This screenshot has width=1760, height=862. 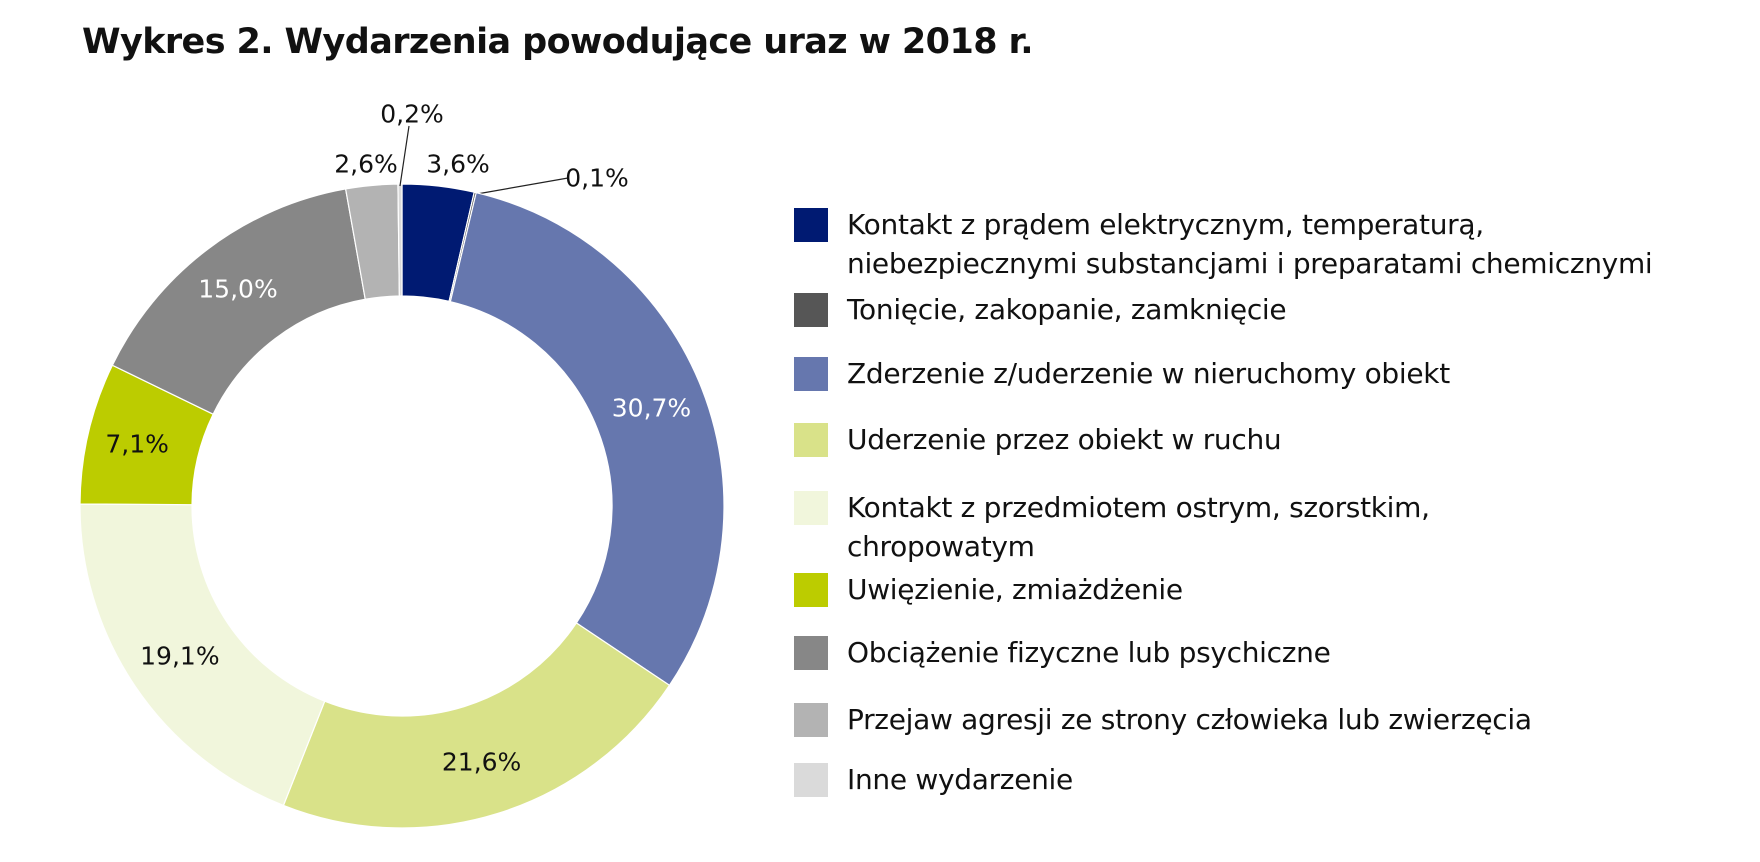 I want to click on slice-label-8: 2,6%, so click(x=366, y=164).